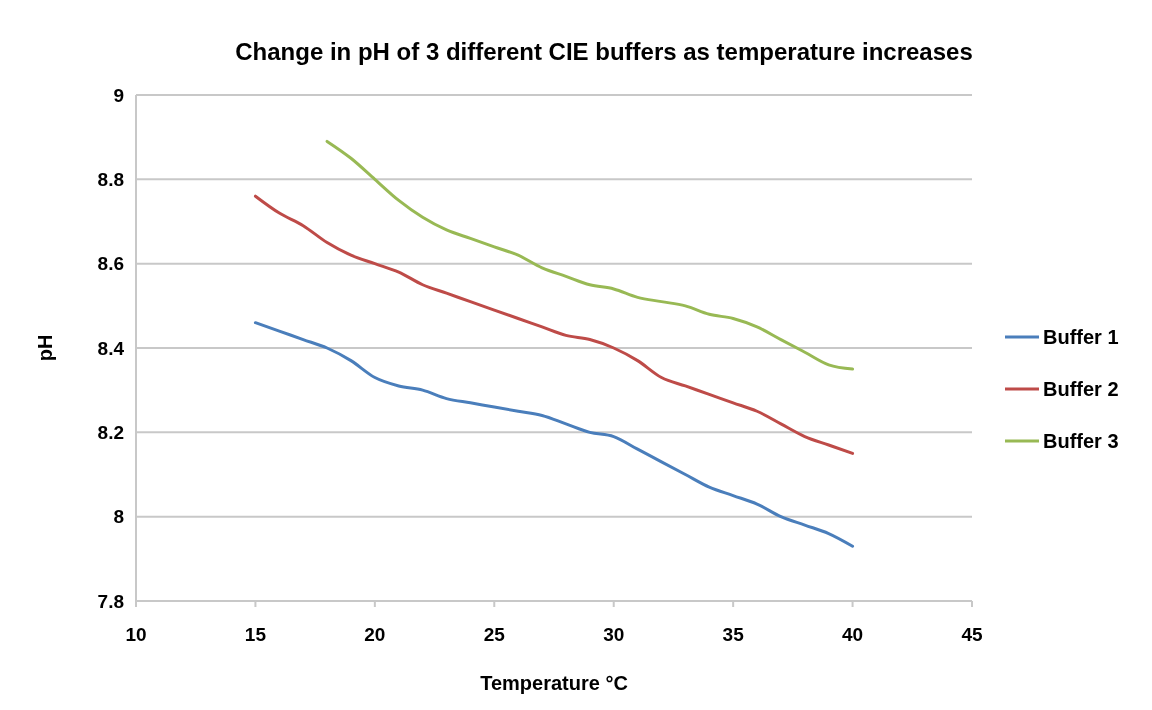  I want to click on x-axis-title: Temperature °C, so click(554, 683).